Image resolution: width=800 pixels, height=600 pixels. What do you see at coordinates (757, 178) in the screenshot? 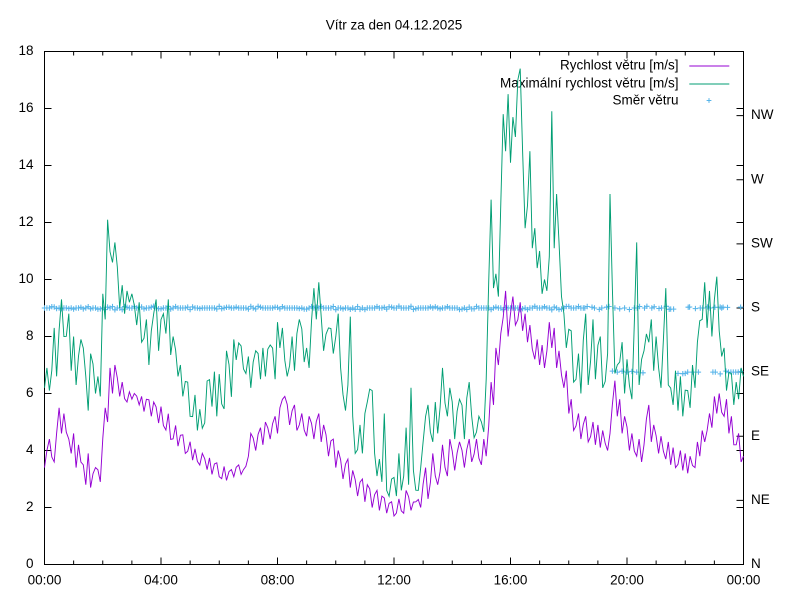
I see `svg-text: W` at bounding box center [757, 178].